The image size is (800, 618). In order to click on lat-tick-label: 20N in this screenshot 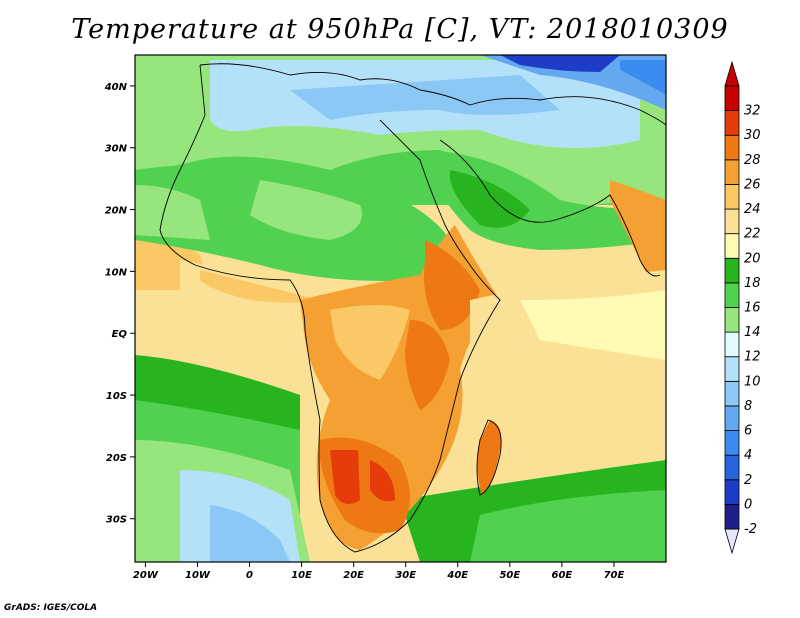, I will do `click(116, 211)`.